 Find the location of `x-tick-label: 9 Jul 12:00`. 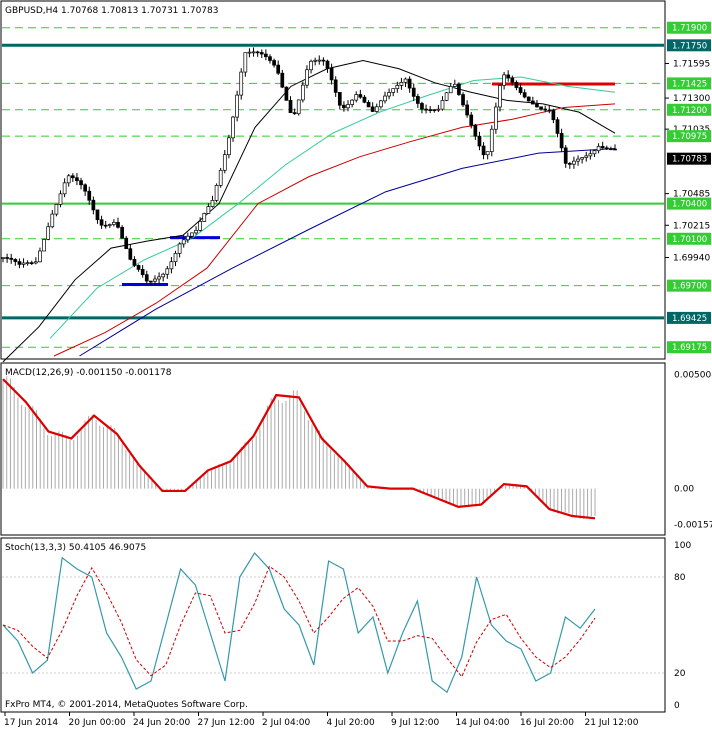

x-tick-label: 9 Jul 12:00 is located at coordinates (415, 723).